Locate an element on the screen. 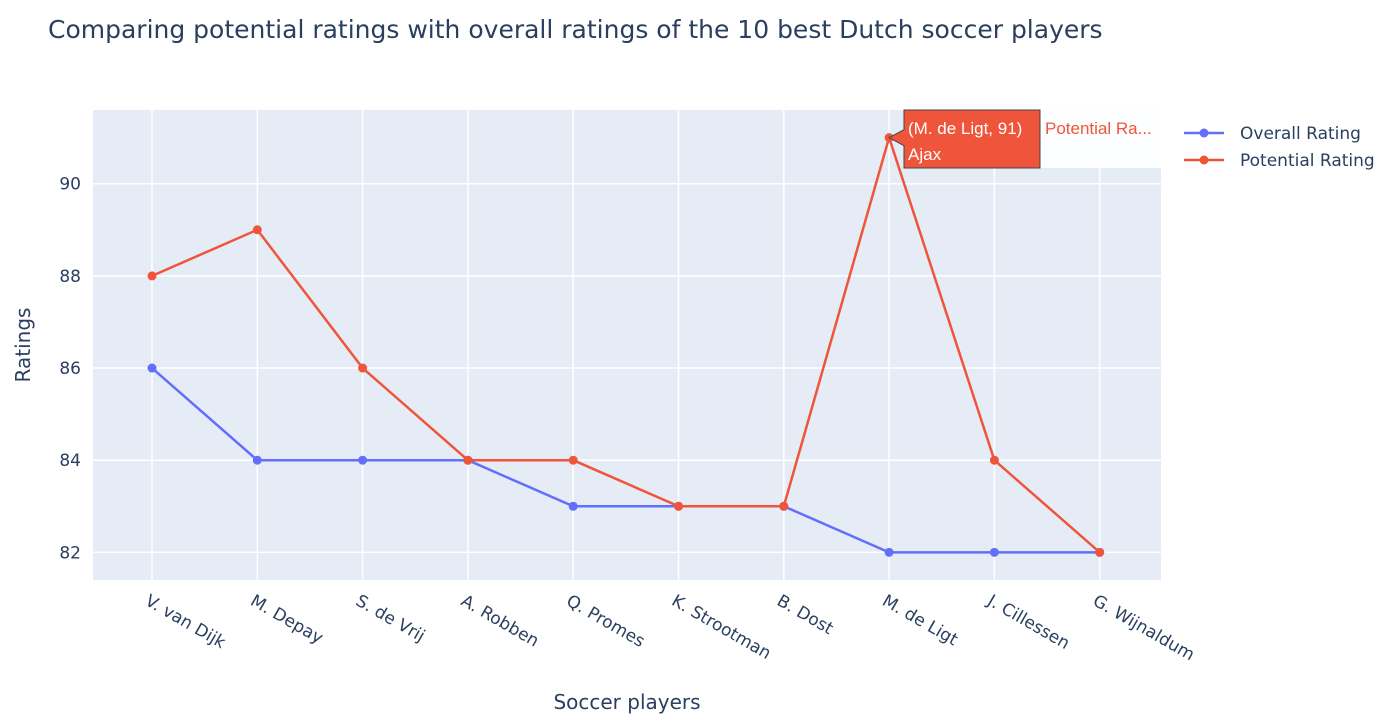 This screenshot has height=727, width=1400. data-point-overall-rating-s-de-vrij is located at coordinates (363, 460).